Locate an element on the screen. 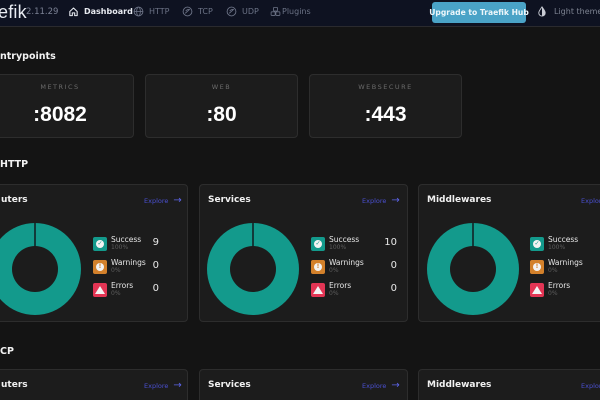 The height and width of the screenshot is (400, 600). nav-plugins: Plugins is located at coordinates (290, 11).